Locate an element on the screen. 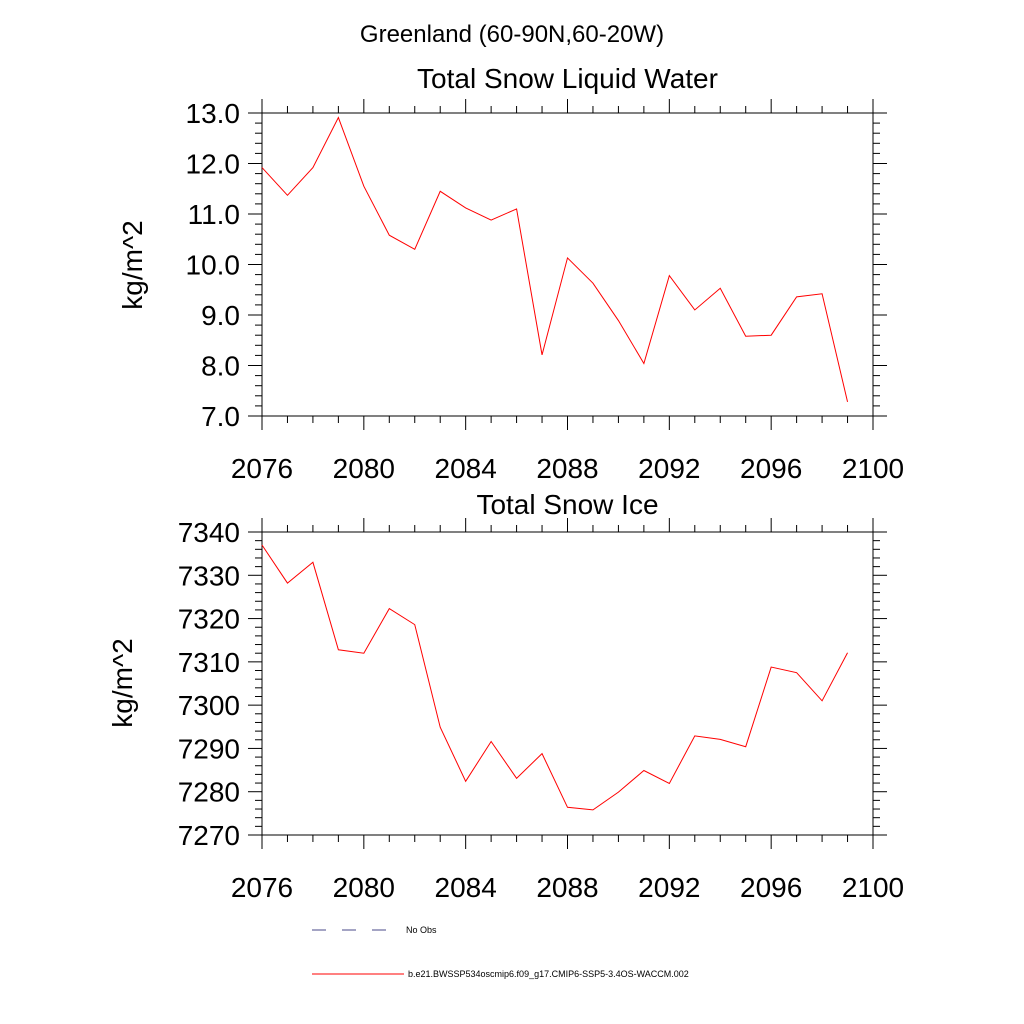  y-tick-label: 7320 is located at coordinates (209, 619).